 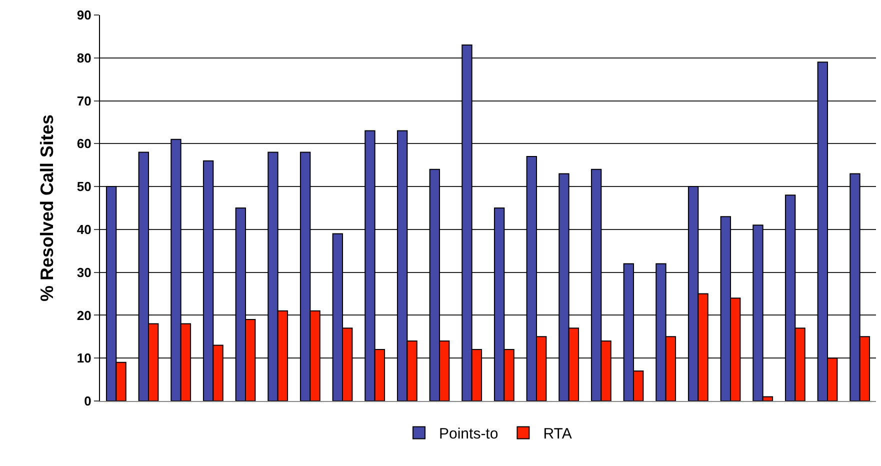 What do you see at coordinates (84, 315) in the screenshot?
I see `y-tick-label: 20` at bounding box center [84, 315].